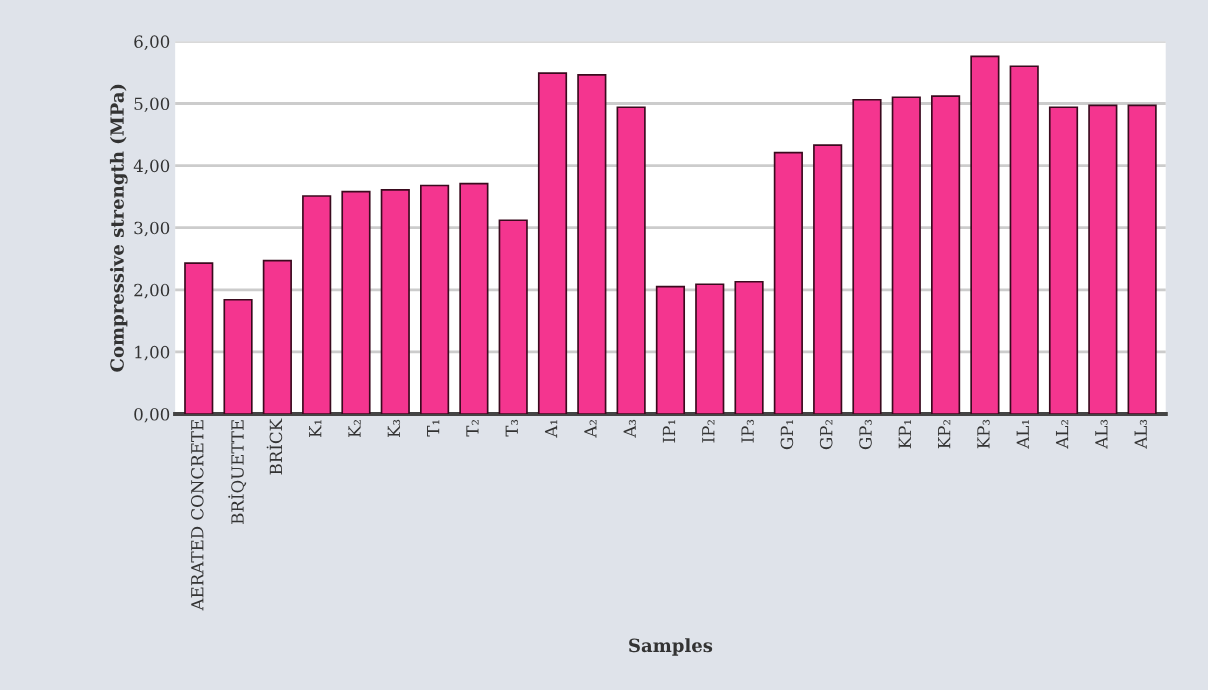 Image resolution: width=1208 pixels, height=690 pixels. Describe the element at coordinates (671, 647) in the screenshot. I see `x-axis-title: Samples` at that location.